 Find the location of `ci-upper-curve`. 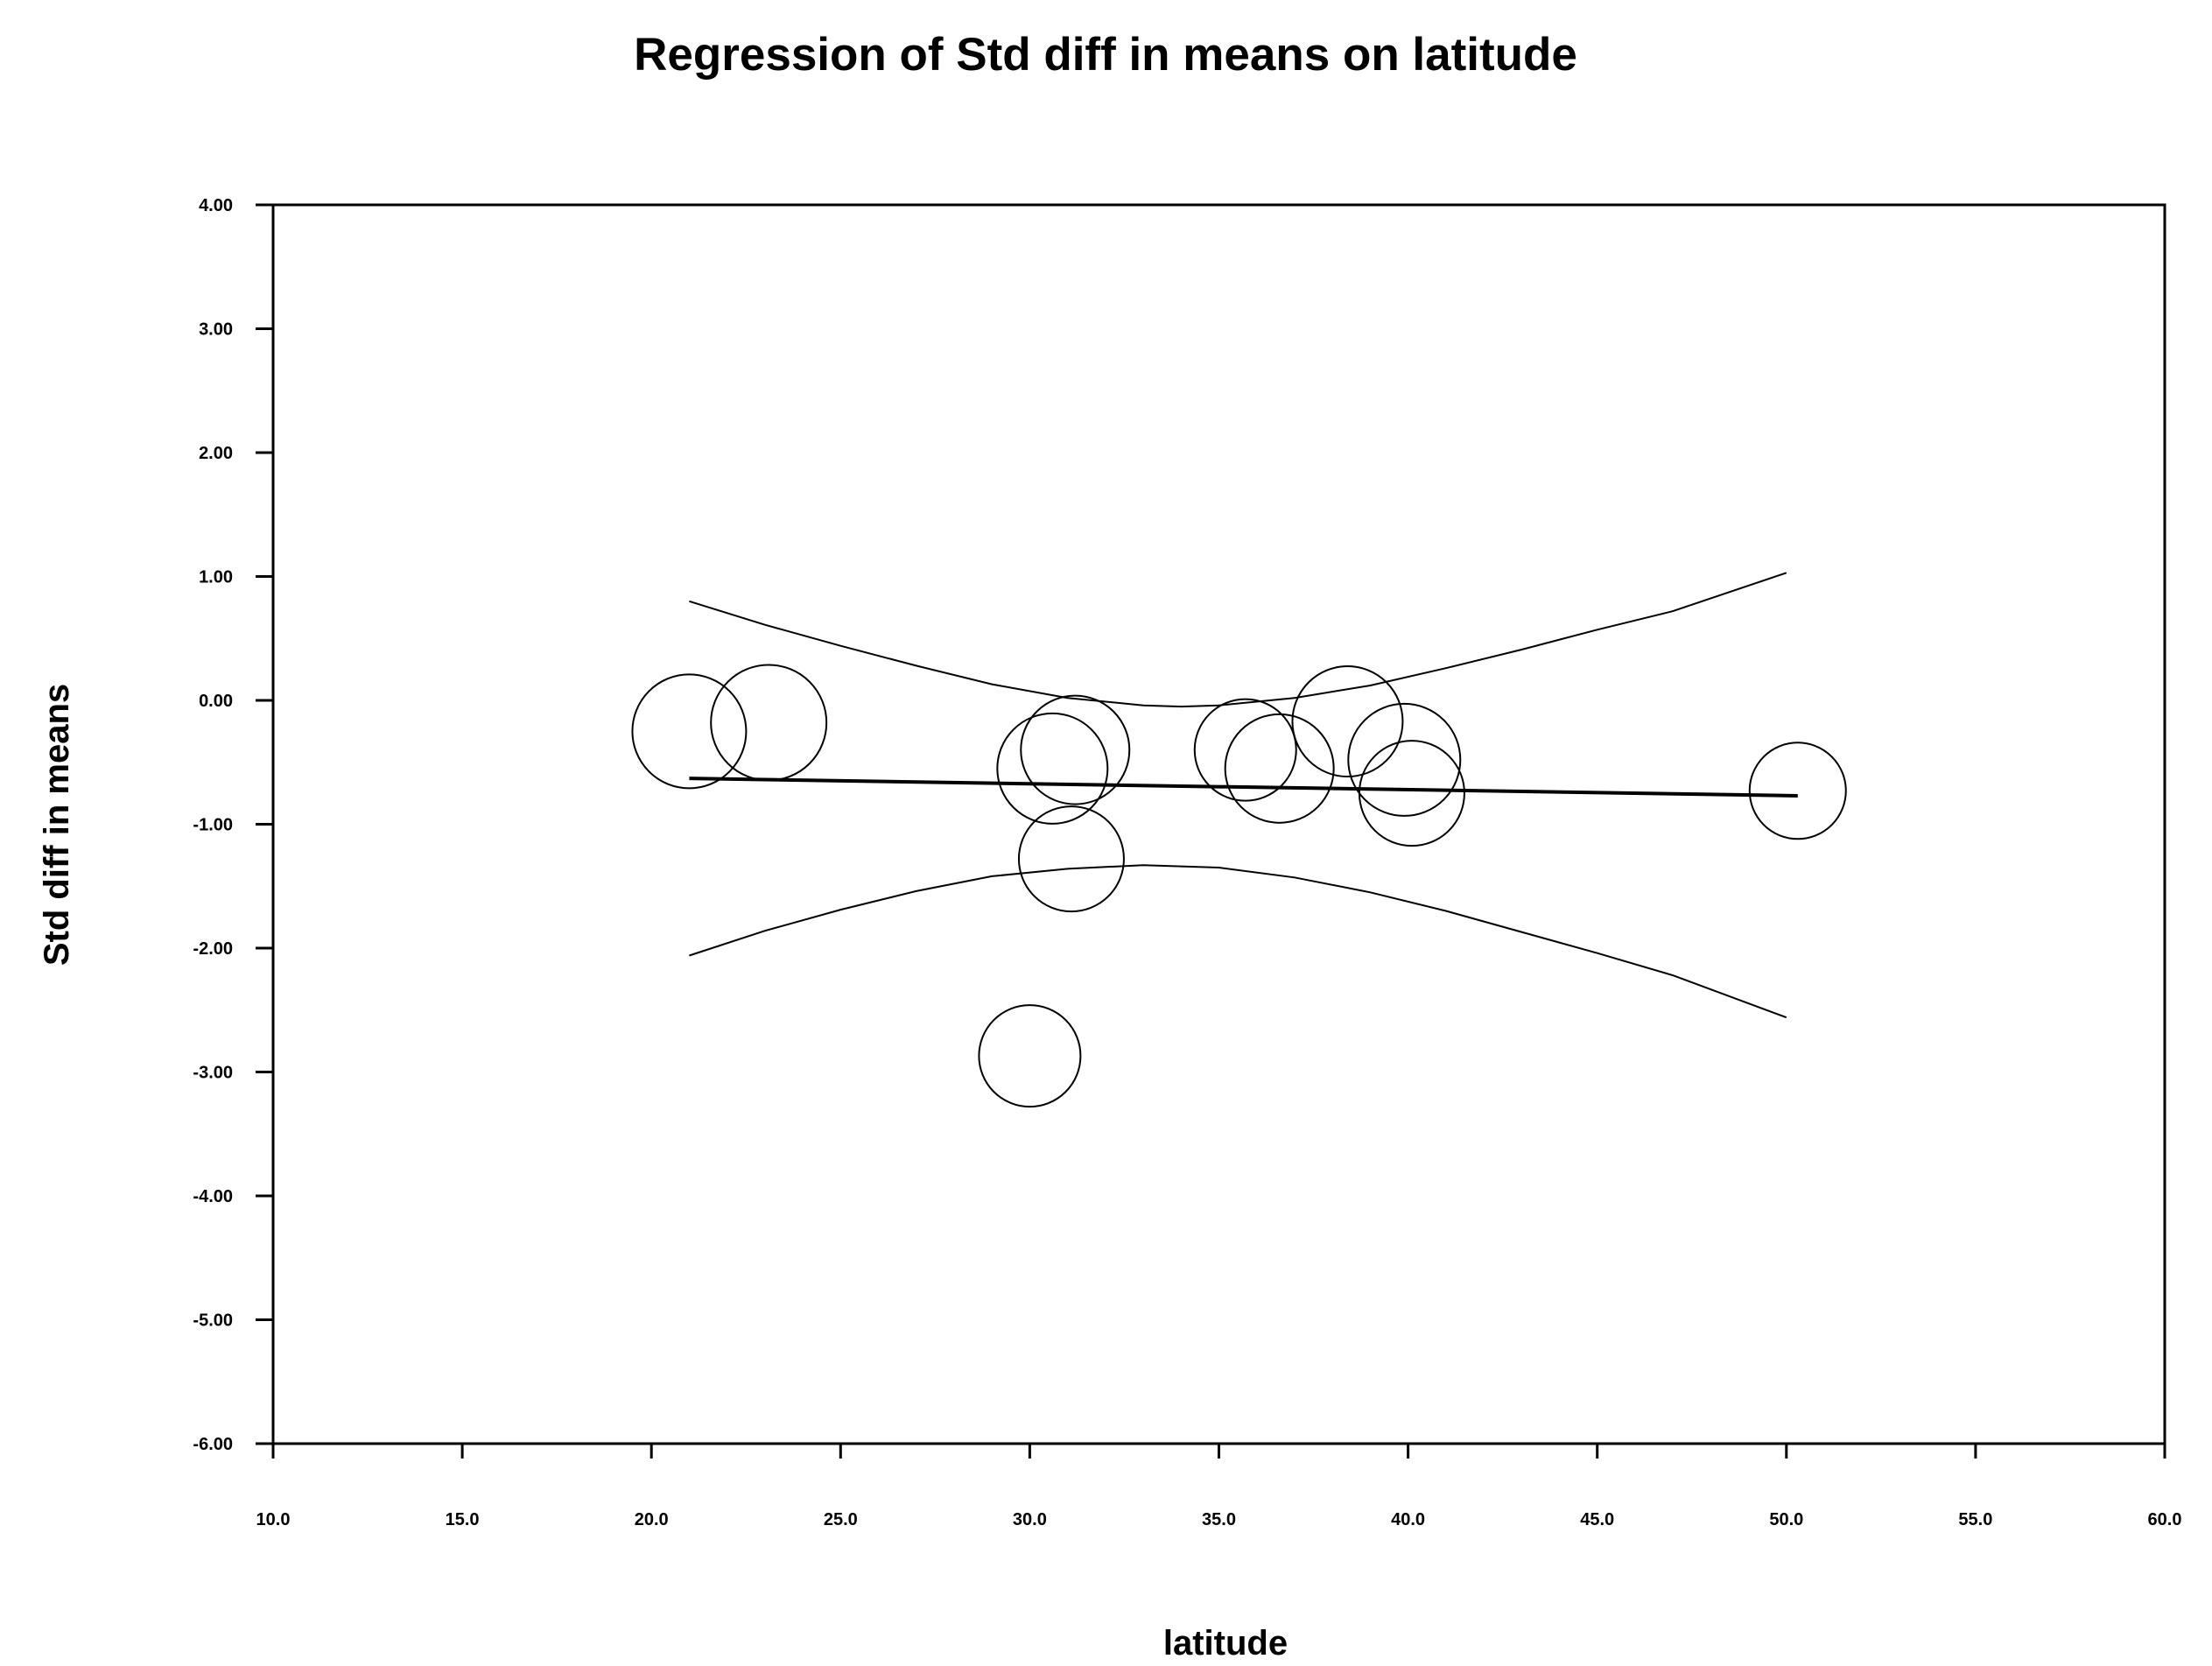

ci-upper-curve is located at coordinates (1238, 640).